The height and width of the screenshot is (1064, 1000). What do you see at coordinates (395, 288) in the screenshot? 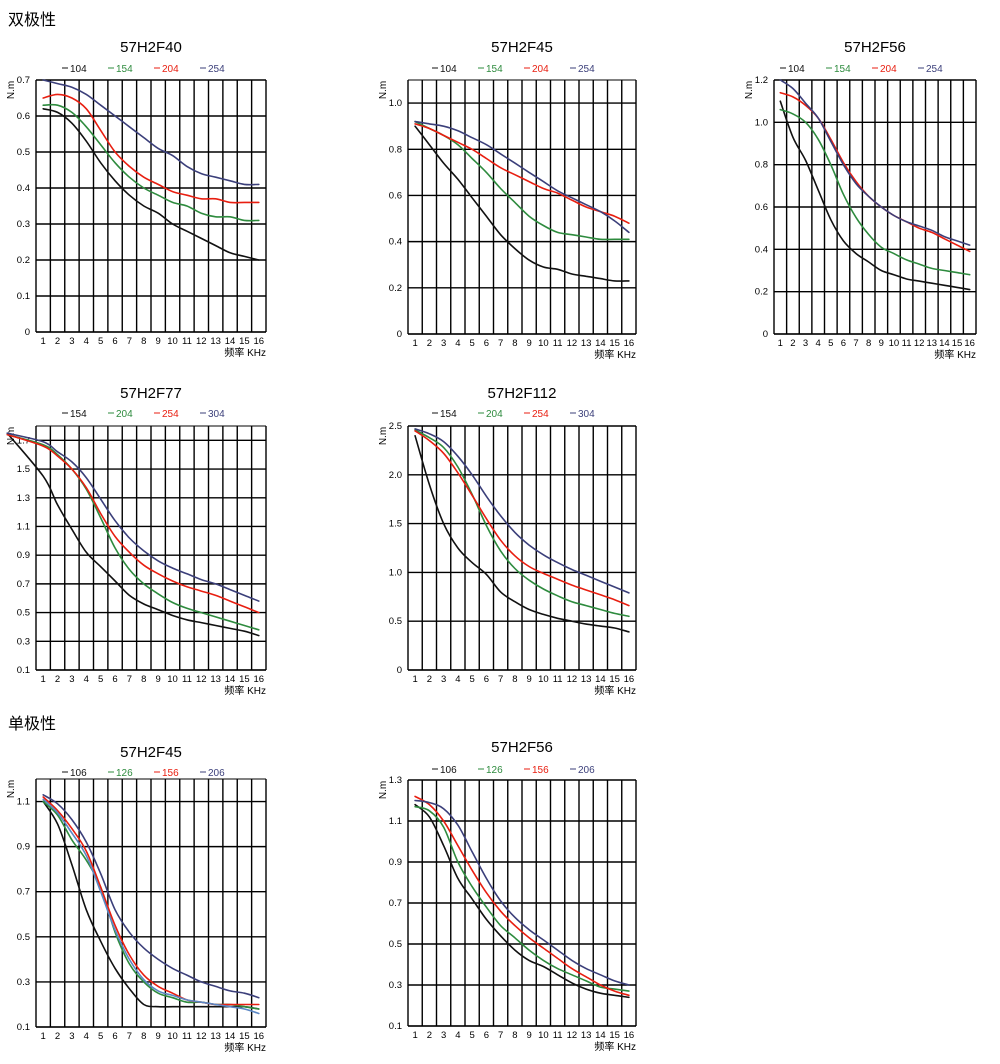
I see `y-tick-label: 0.2` at bounding box center [395, 288].